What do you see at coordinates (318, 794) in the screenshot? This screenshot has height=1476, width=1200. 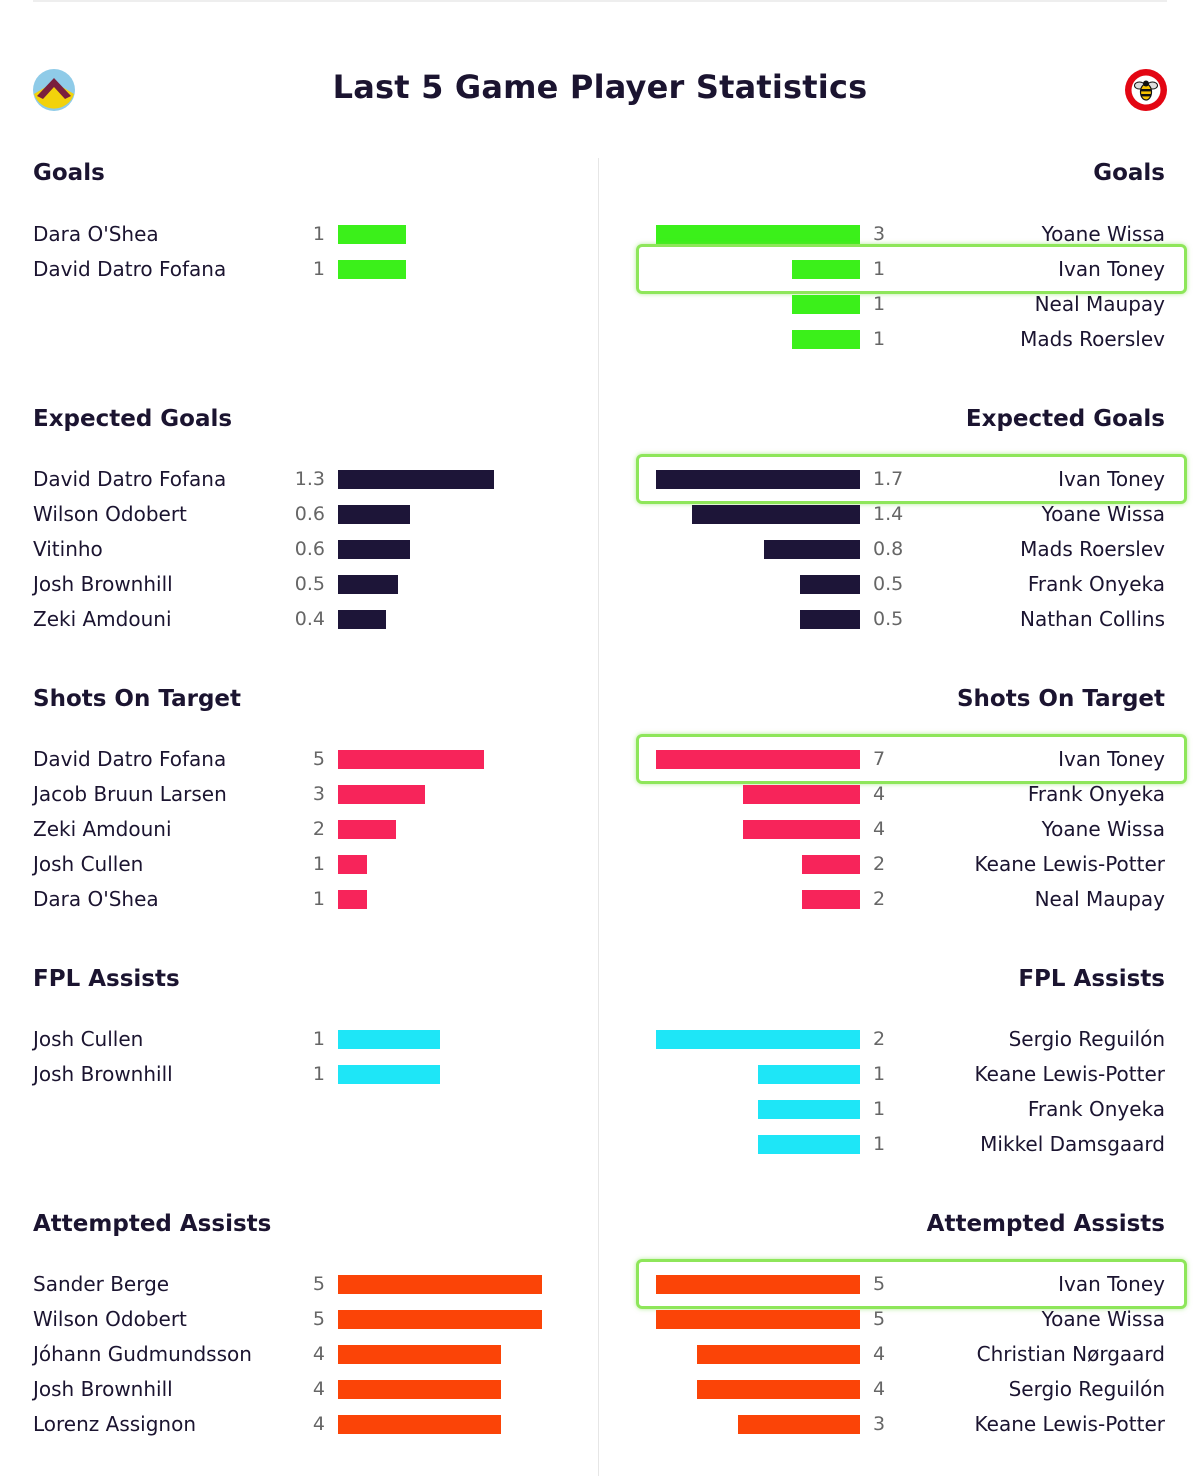 I see `home-stat-value: 3` at bounding box center [318, 794].